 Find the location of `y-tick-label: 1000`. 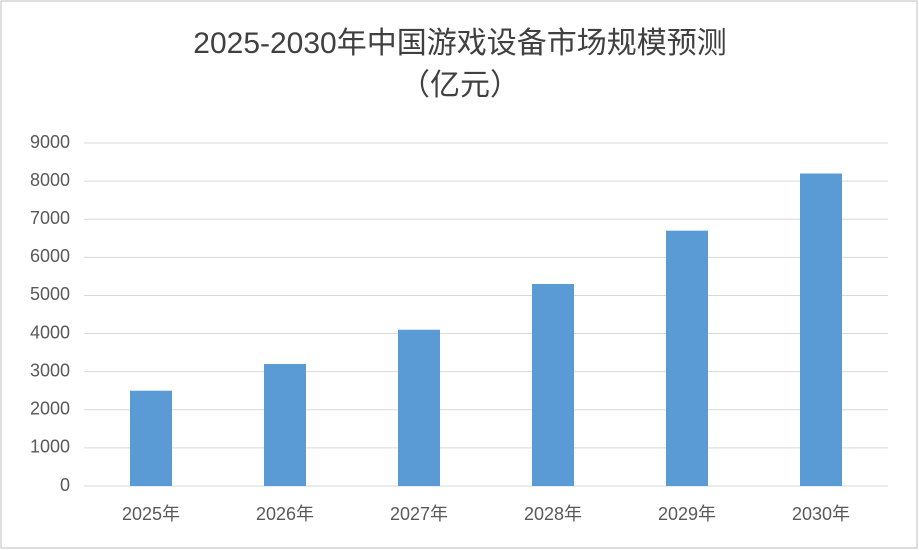

y-tick-label: 1000 is located at coordinates (50, 447).